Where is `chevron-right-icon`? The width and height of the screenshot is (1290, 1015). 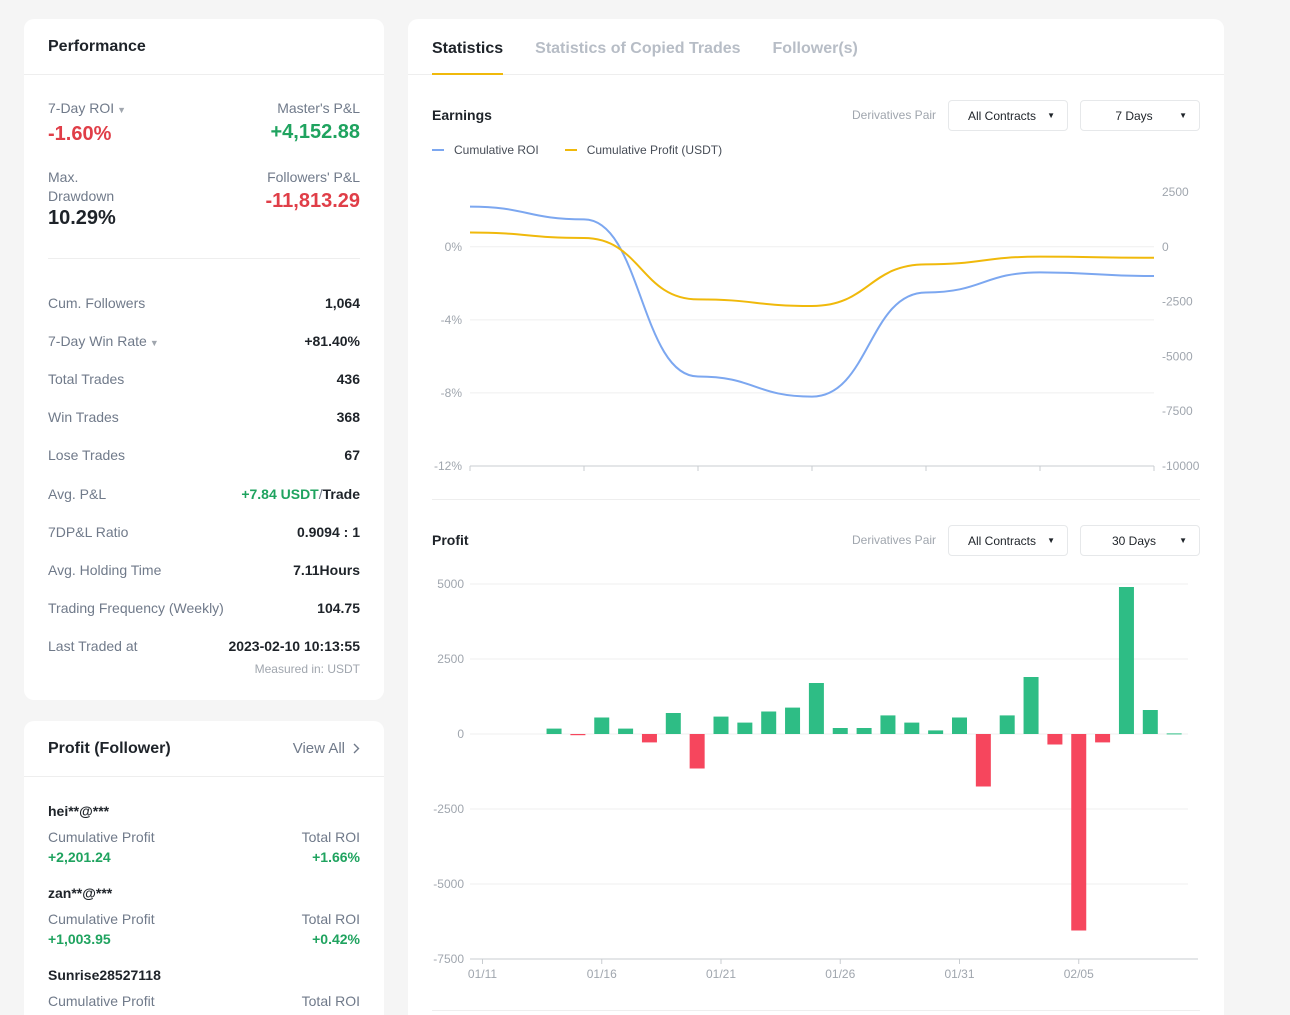
chevron-right-icon is located at coordinates (356, 748).